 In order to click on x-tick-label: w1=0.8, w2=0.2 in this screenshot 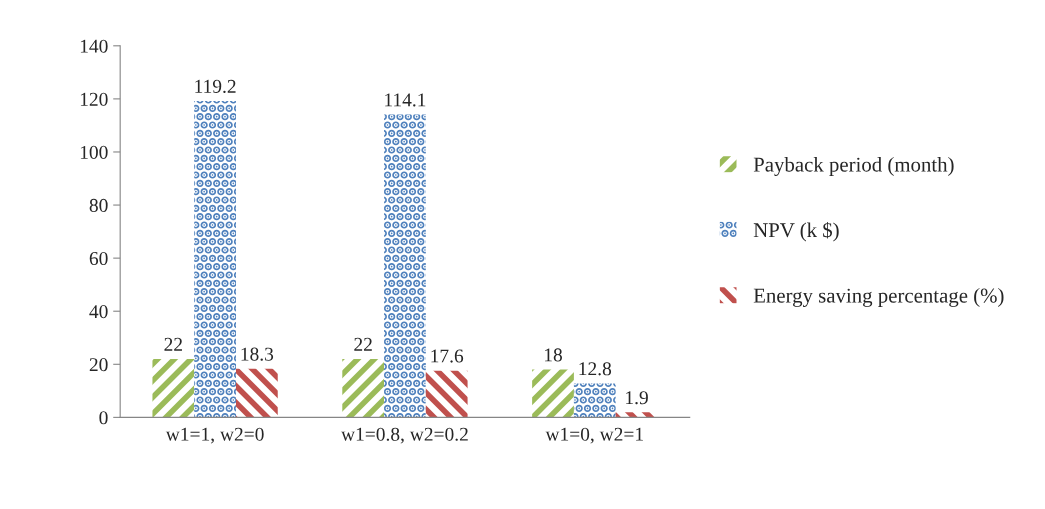, I will do `click(404, 435)`.